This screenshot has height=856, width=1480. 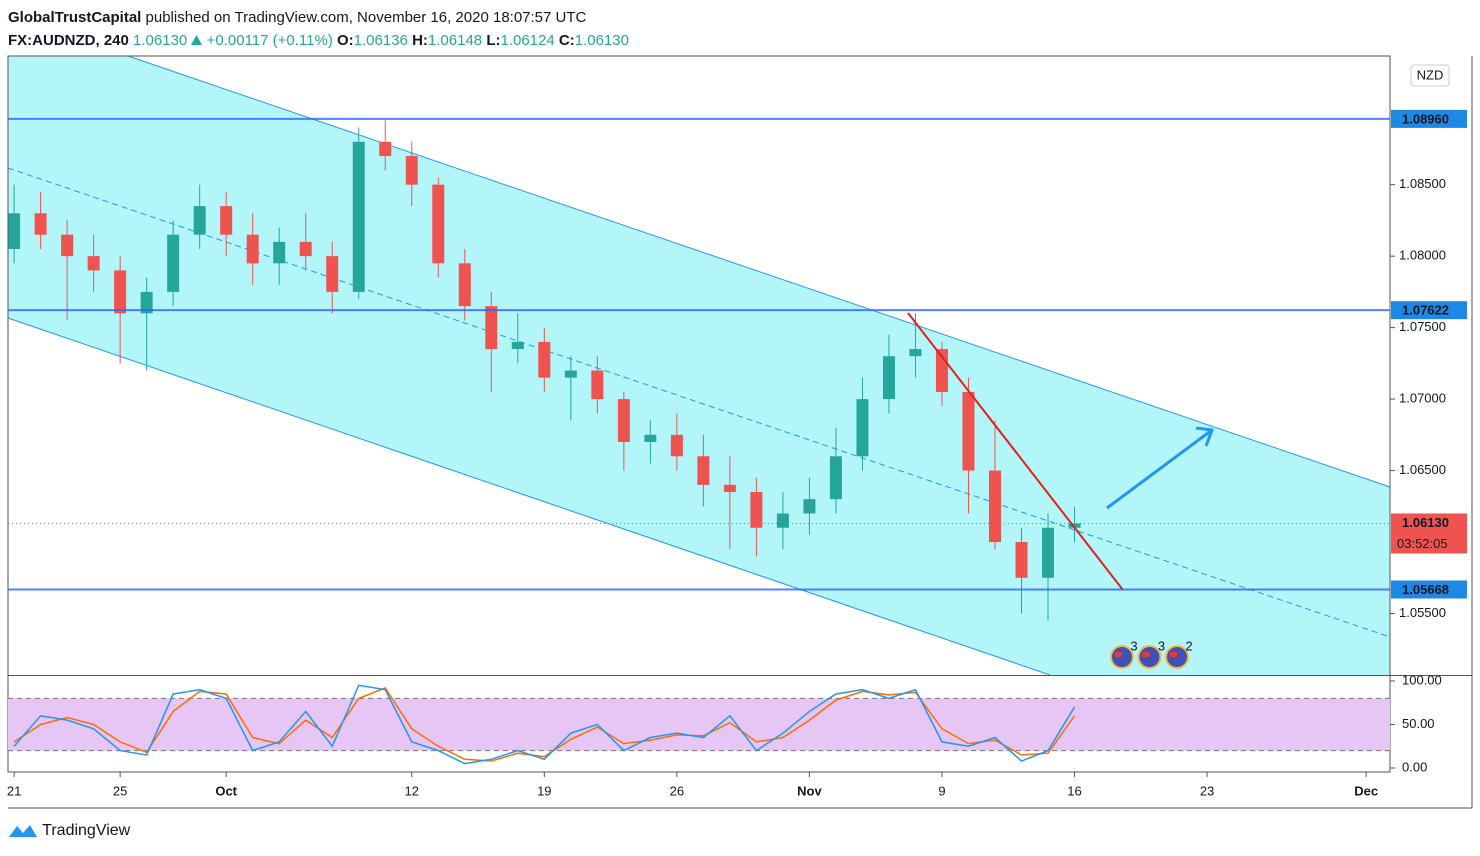 I want to click on stoch-band, so click(x=699, y=724).